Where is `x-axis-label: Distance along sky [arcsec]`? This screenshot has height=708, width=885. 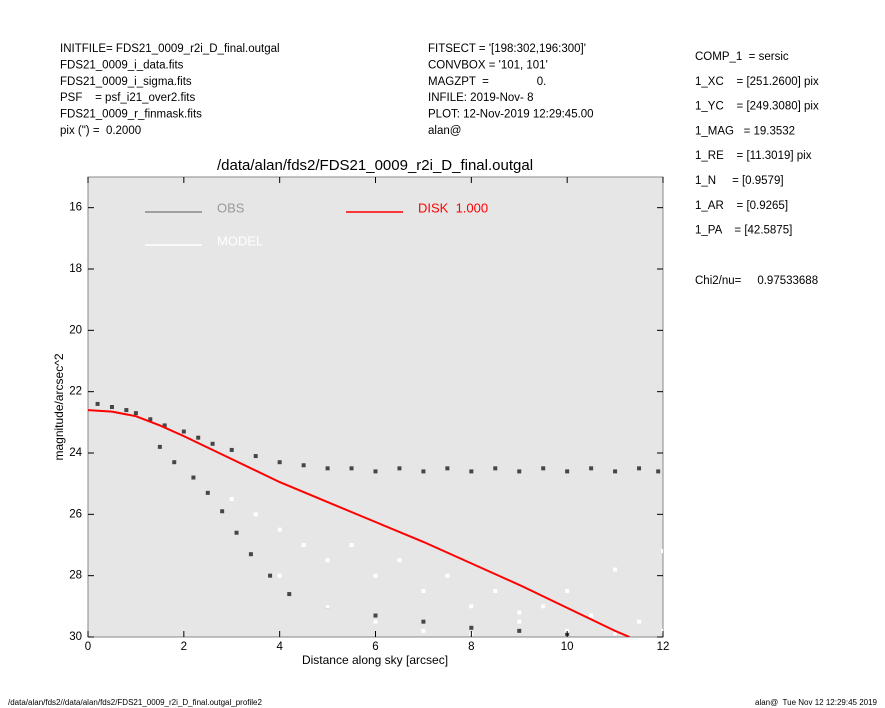
x-axis-label: Distance along sky [arcsec] is located at coordinates (375, 660).